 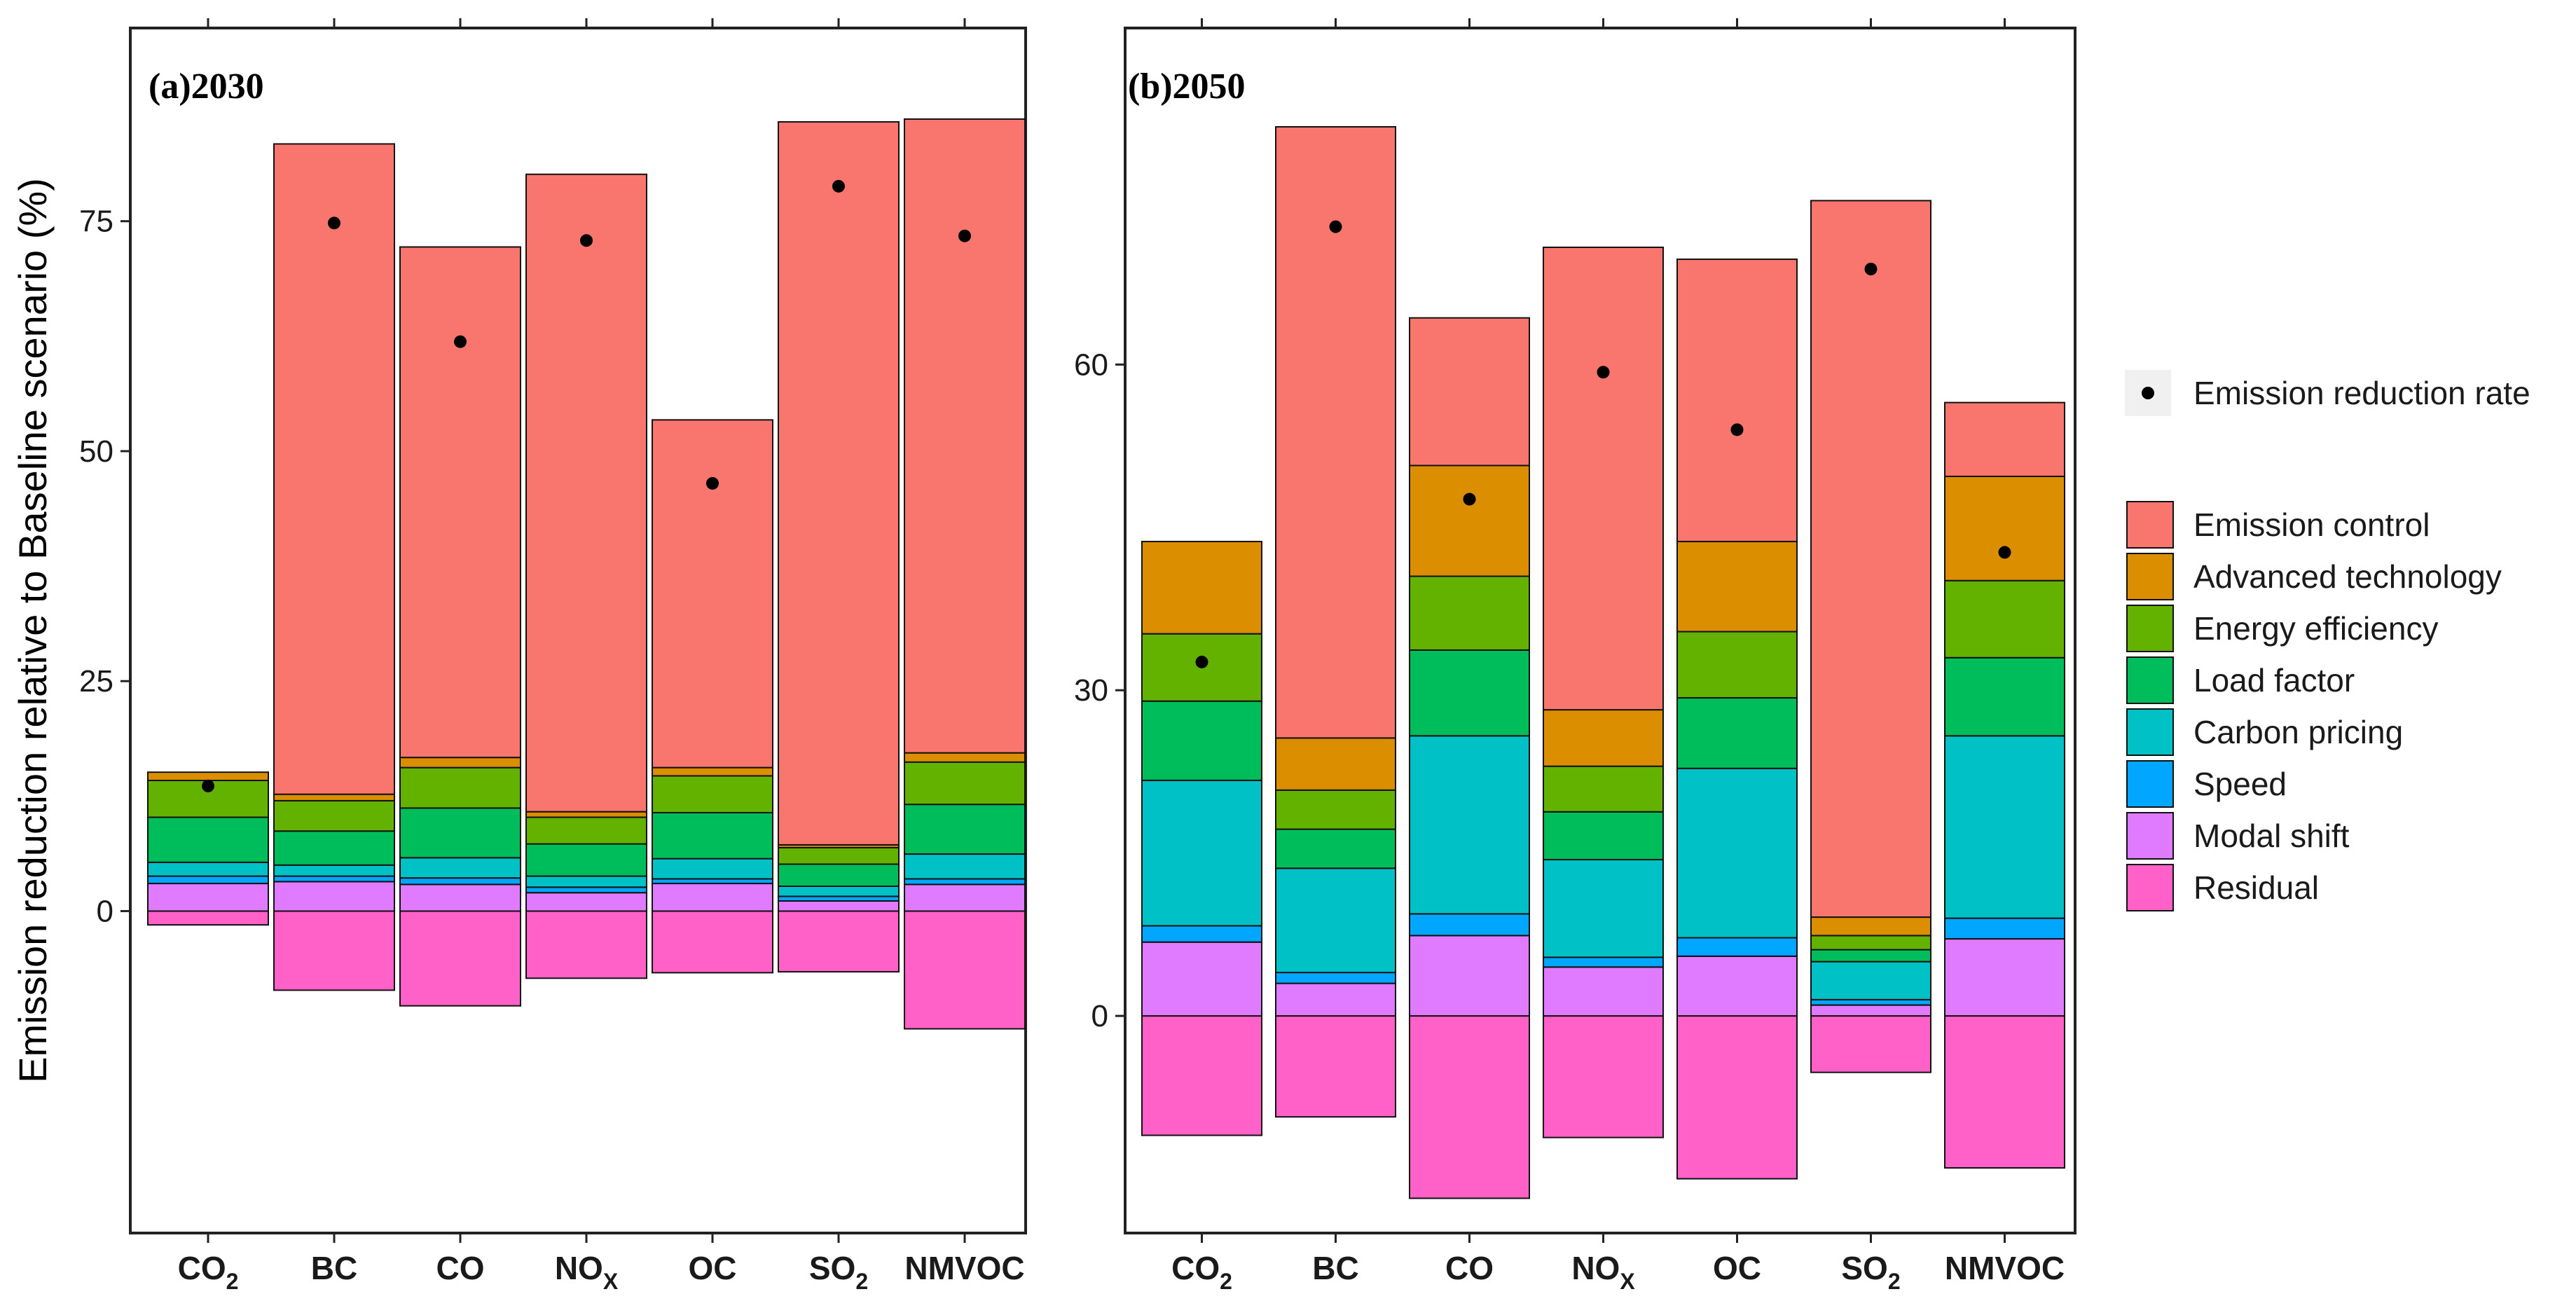 I want to click on legend-swatch-carbon-pricing, so click(x=2150, y=732).